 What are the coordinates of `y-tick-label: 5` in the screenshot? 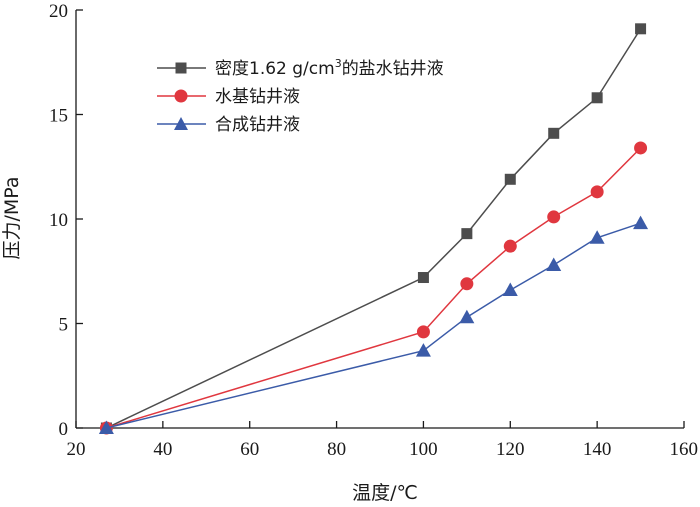 It's located at (64, 325).